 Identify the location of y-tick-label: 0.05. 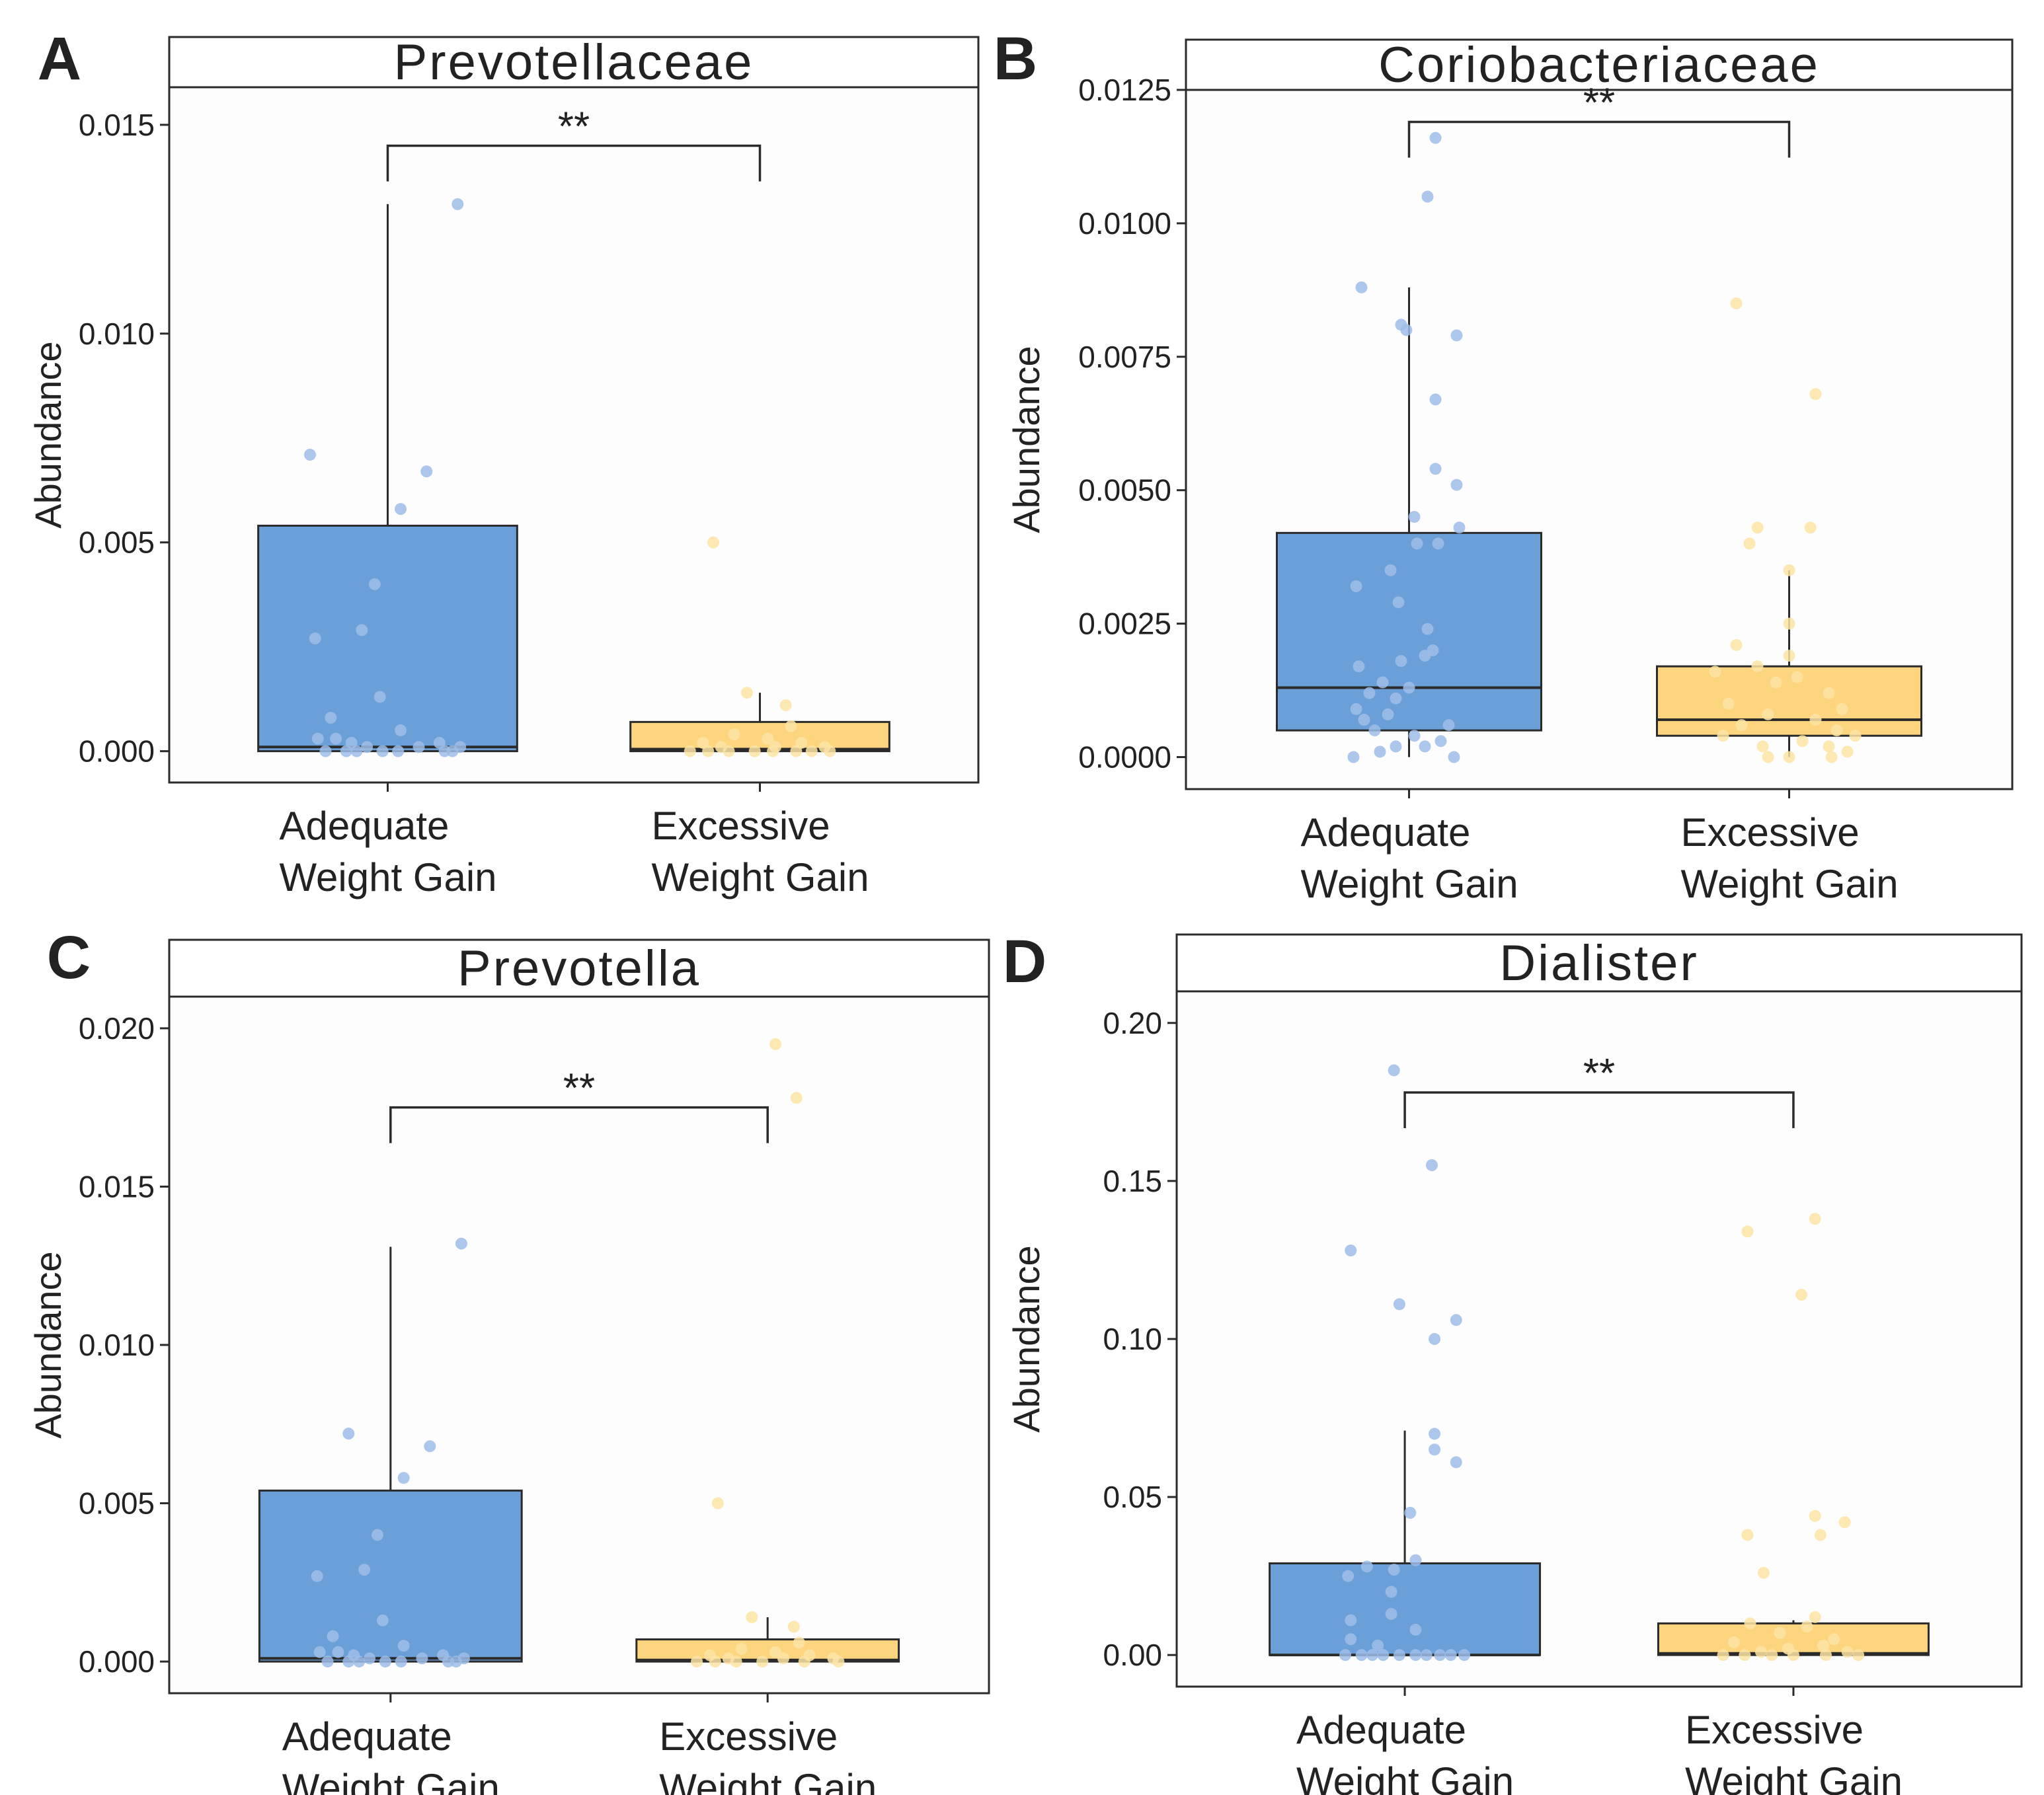
(1132, 1497).